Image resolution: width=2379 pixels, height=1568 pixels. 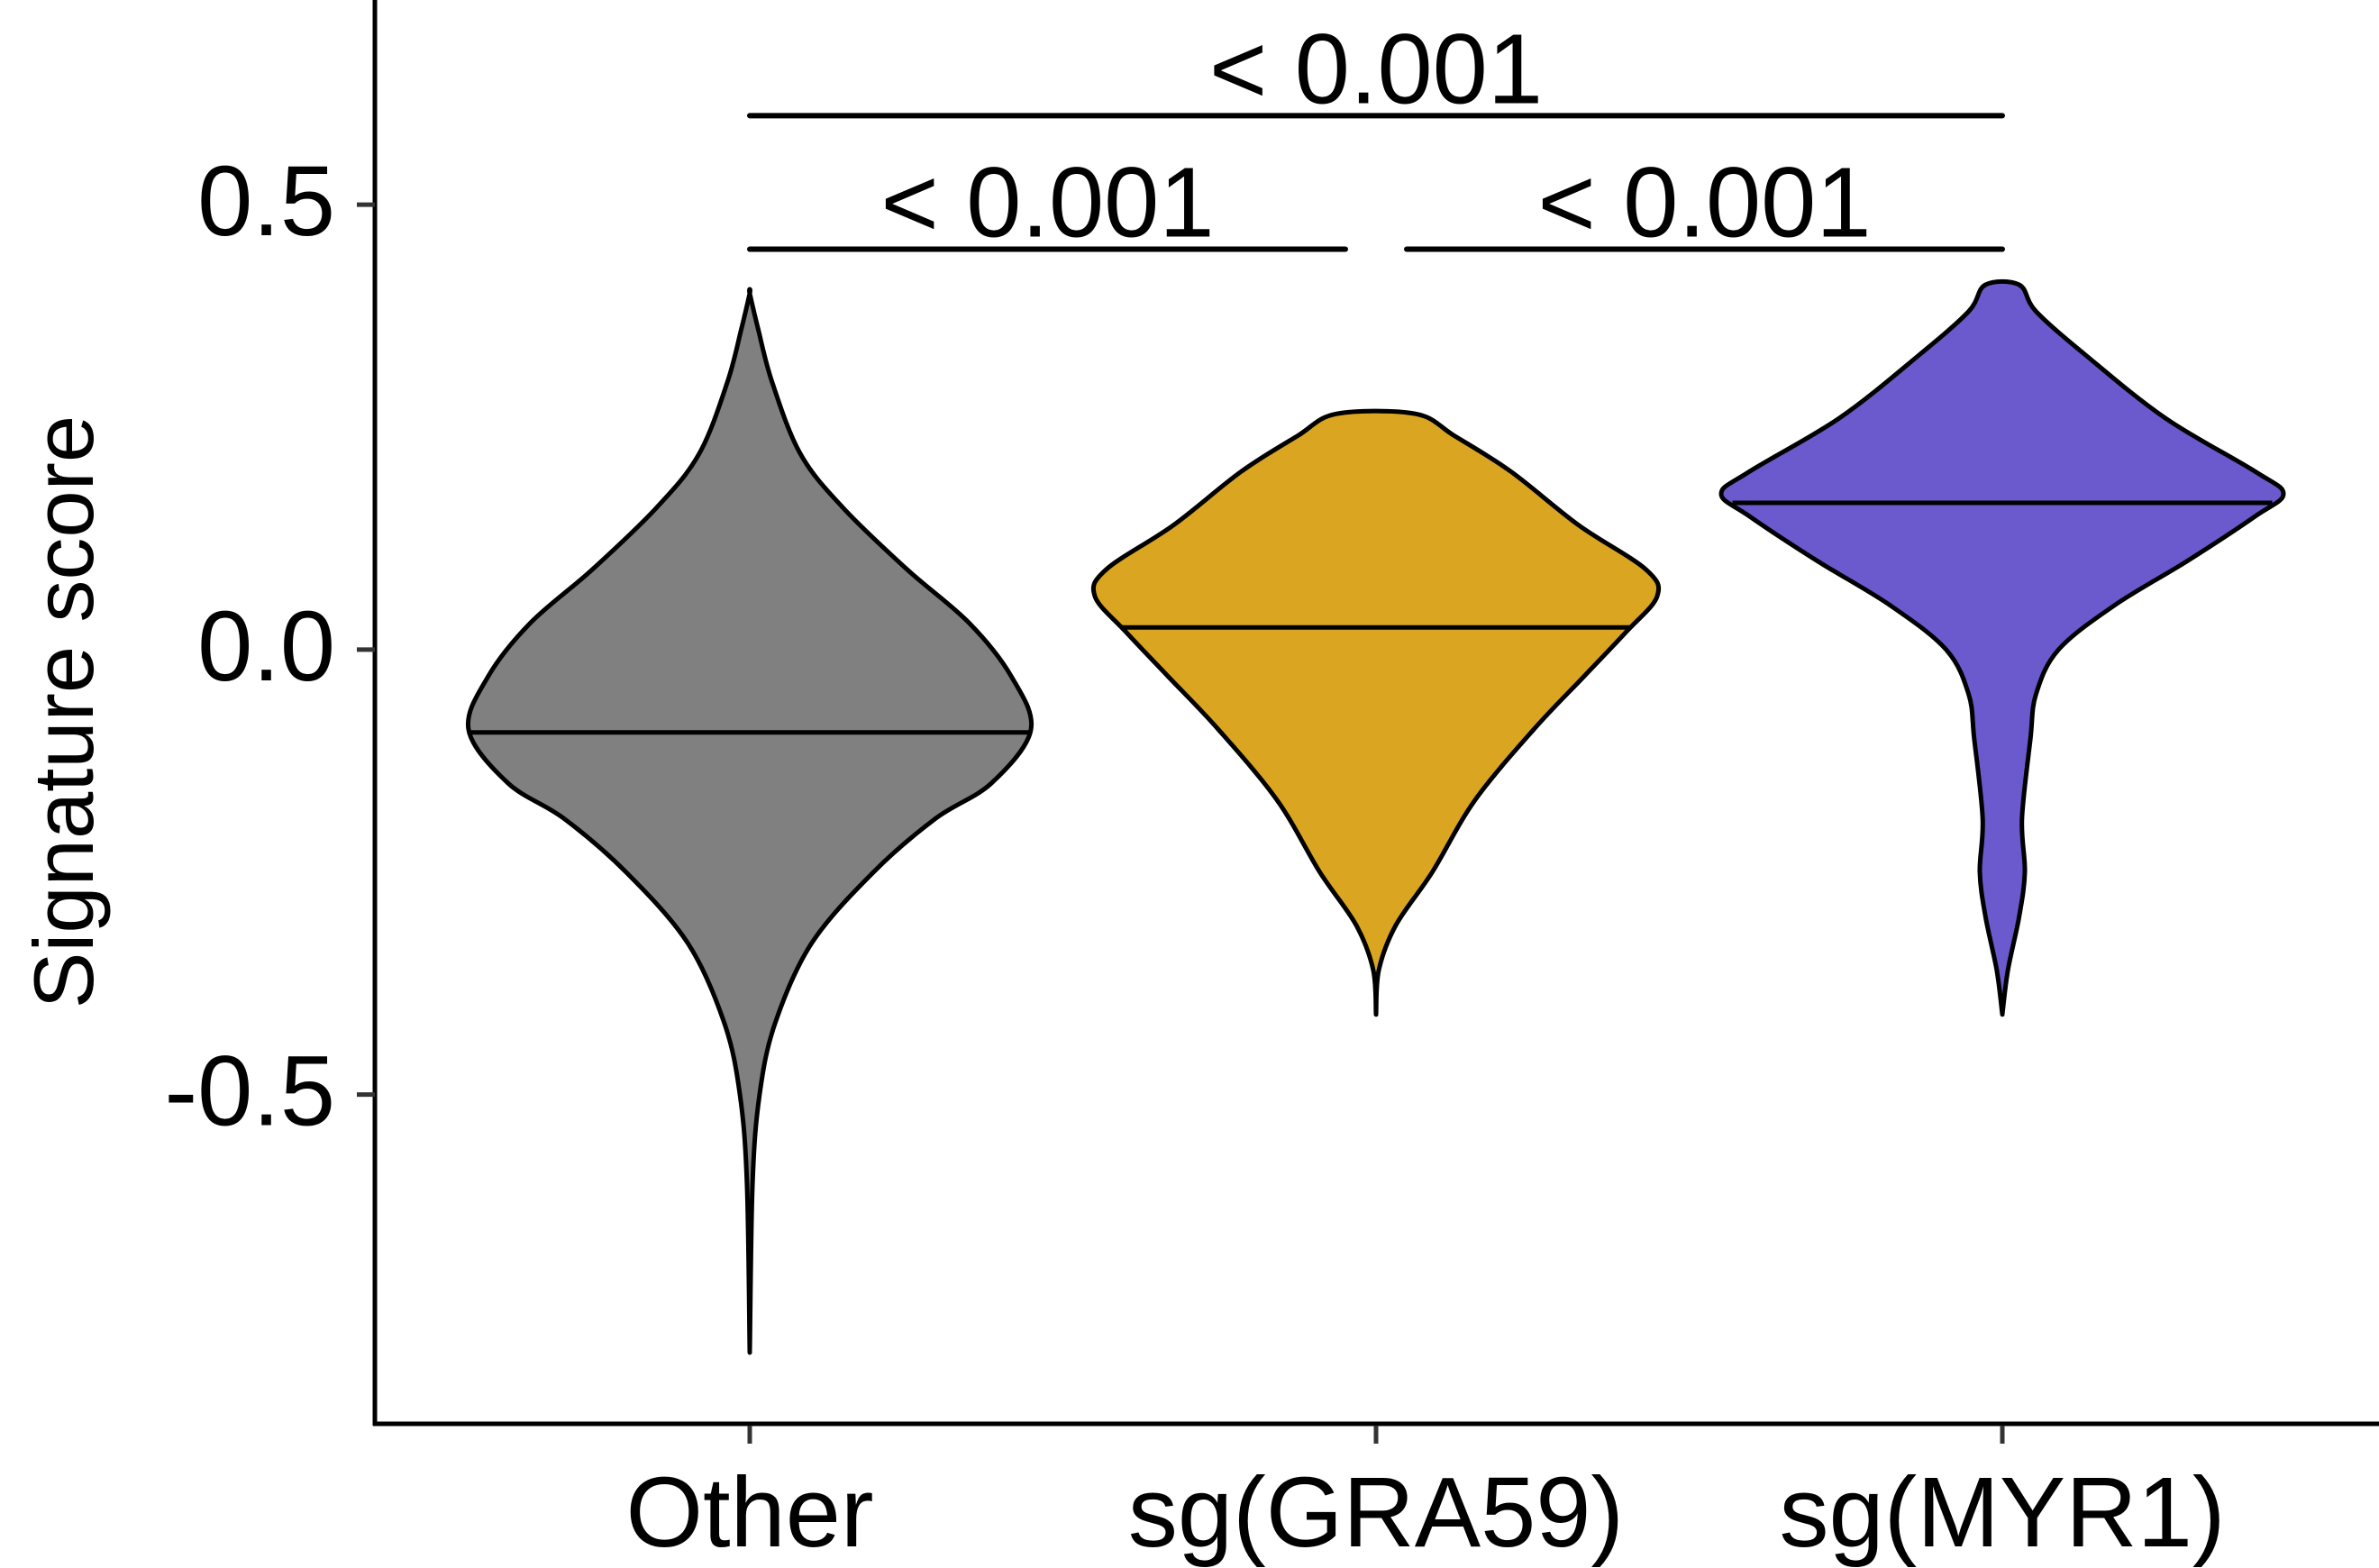 What do you see at coordinates (271, 713) in the screenshot?
I see `y-axis: 0.5 0.0 -0.5` at bounding box center [271, 713].